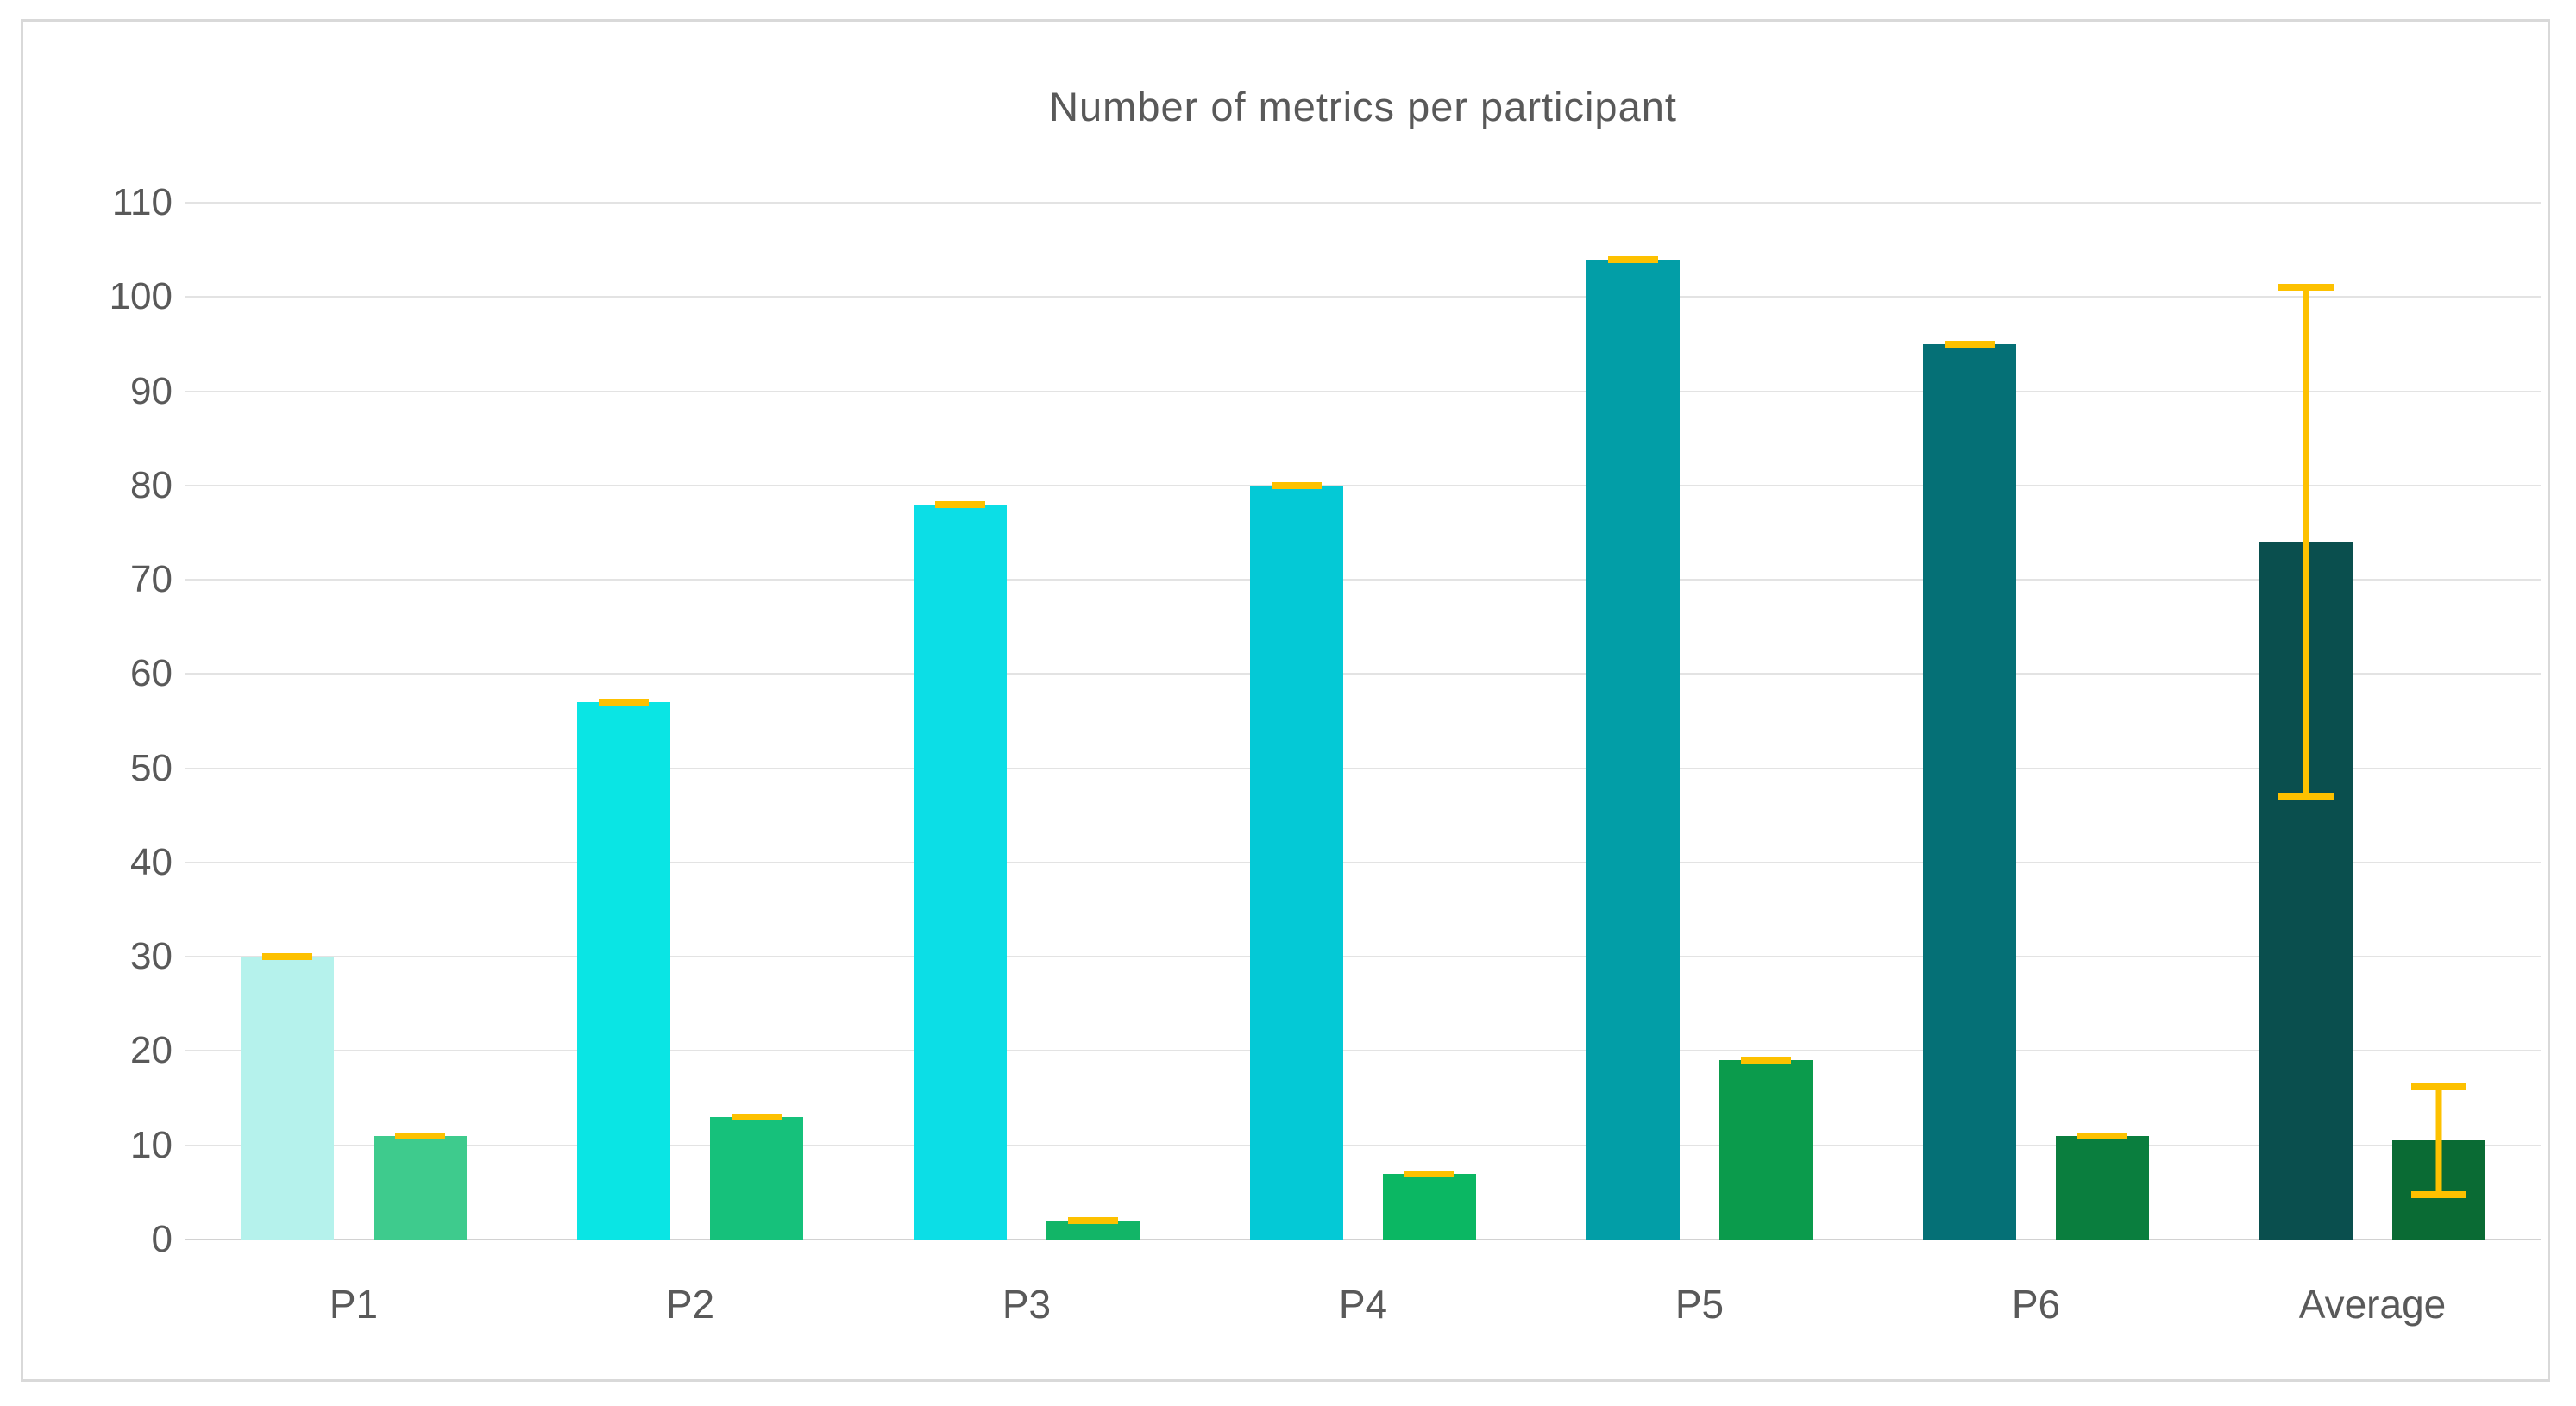  What do you see at coordinates (960, 872) in the screenshot?
I see `bar-p3-series1` at bounding box center [960, 872].